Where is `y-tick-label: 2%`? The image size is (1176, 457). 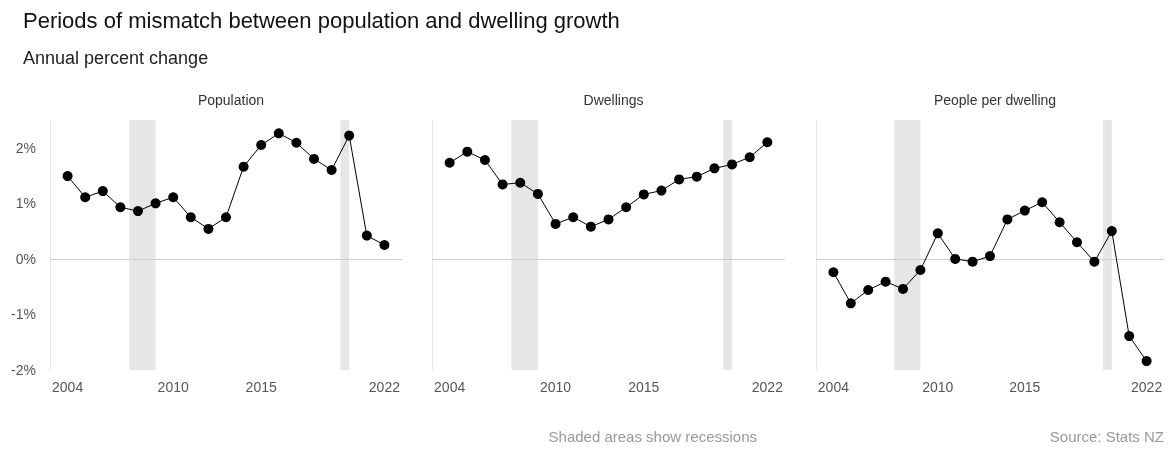 y-tick-label: 2% is located at coordinates (25, 147).